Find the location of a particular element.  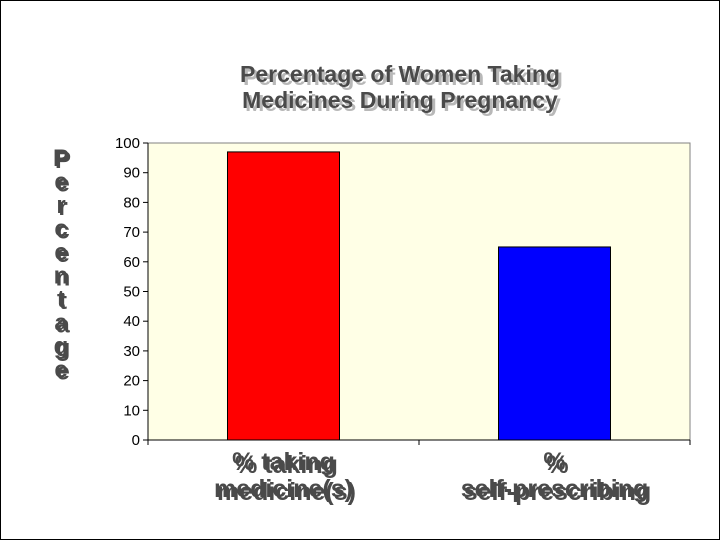

y-axis-label-shadow: n is located at coordinates (63, 278).